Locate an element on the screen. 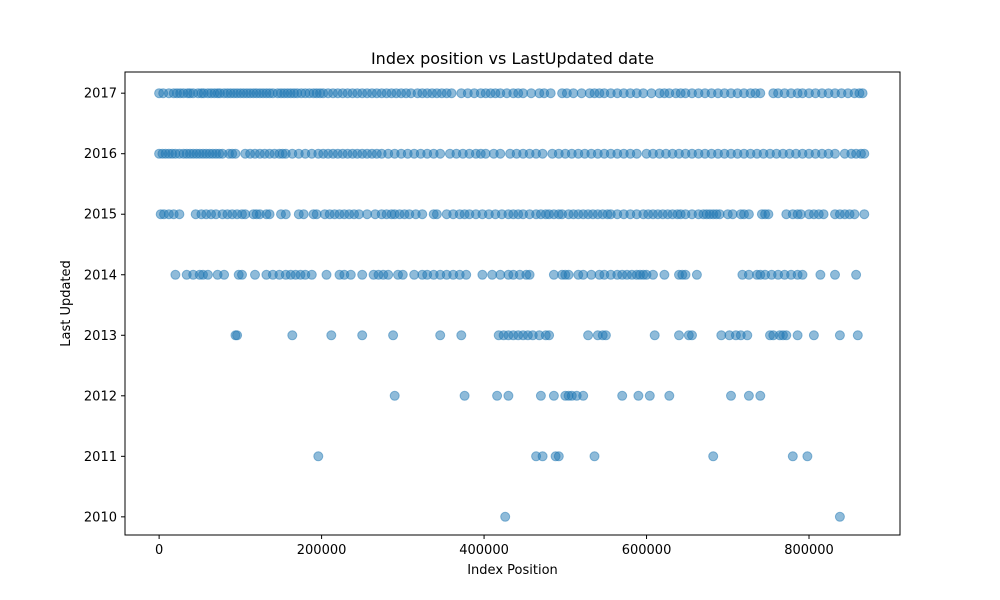 This screenshot has width=1000, height=600. x-tick-label: 400000 is located at coordinates (484, 550).